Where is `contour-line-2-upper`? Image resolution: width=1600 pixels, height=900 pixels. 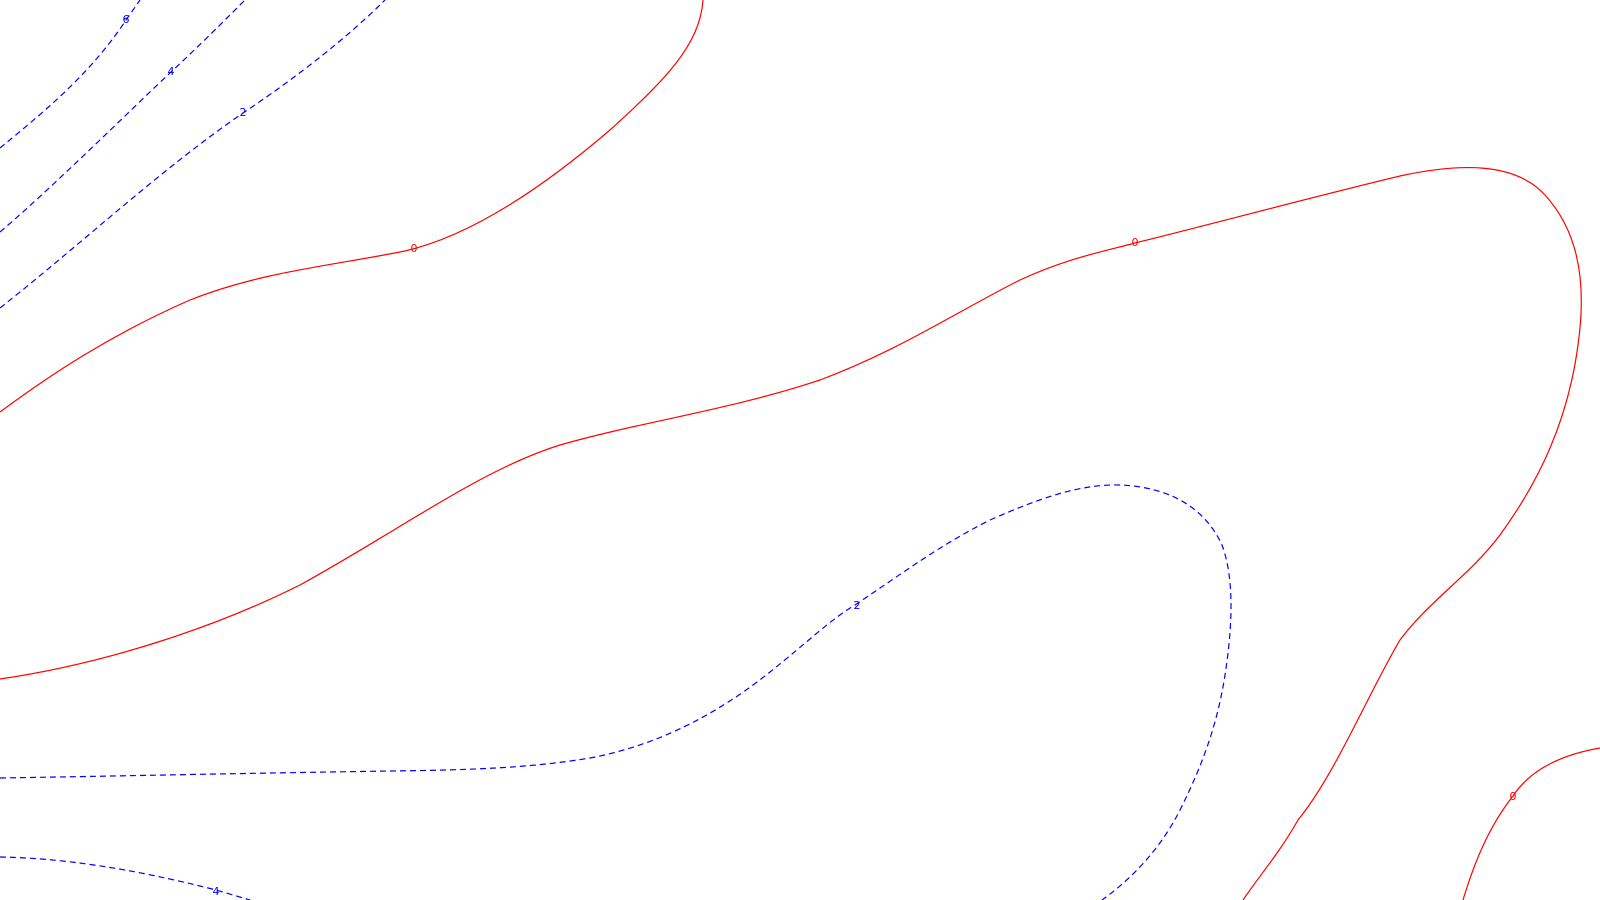 contour-line-2-upper is located at coordinates (193, 154).